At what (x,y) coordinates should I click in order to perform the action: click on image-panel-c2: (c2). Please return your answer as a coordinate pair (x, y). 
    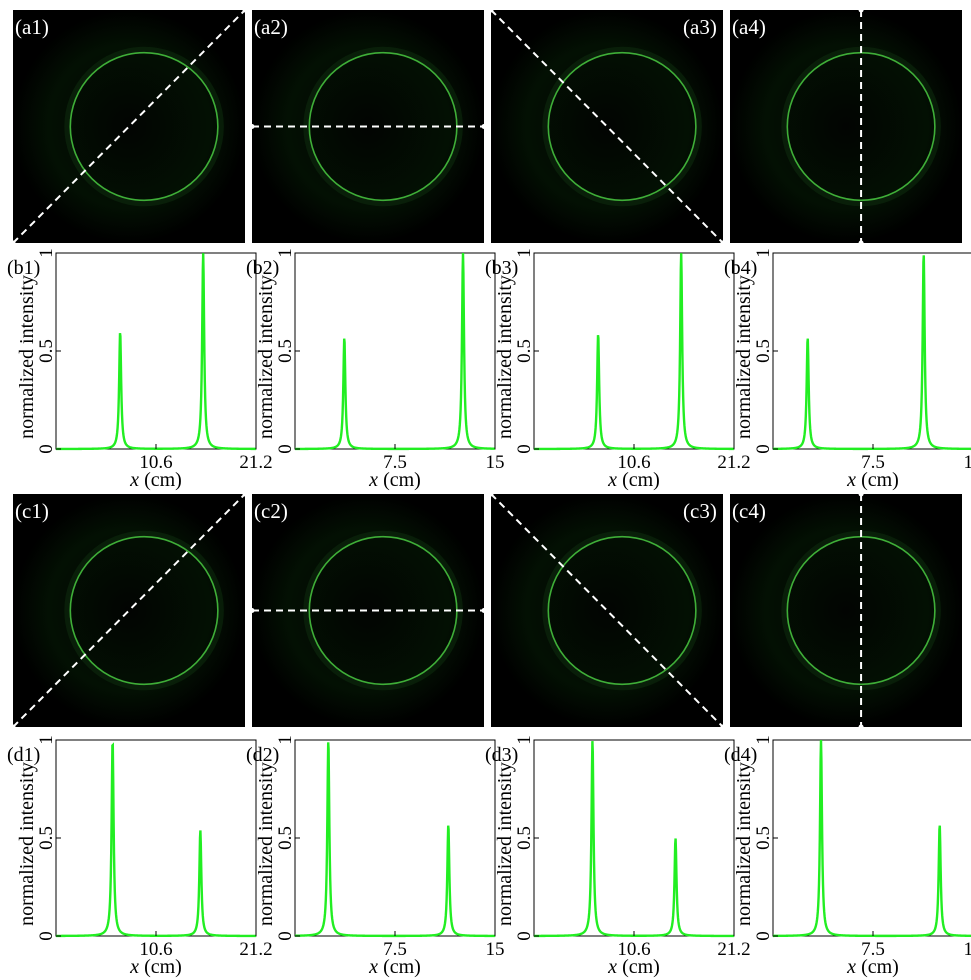
    Looking at the image, I should click on (368, 610).